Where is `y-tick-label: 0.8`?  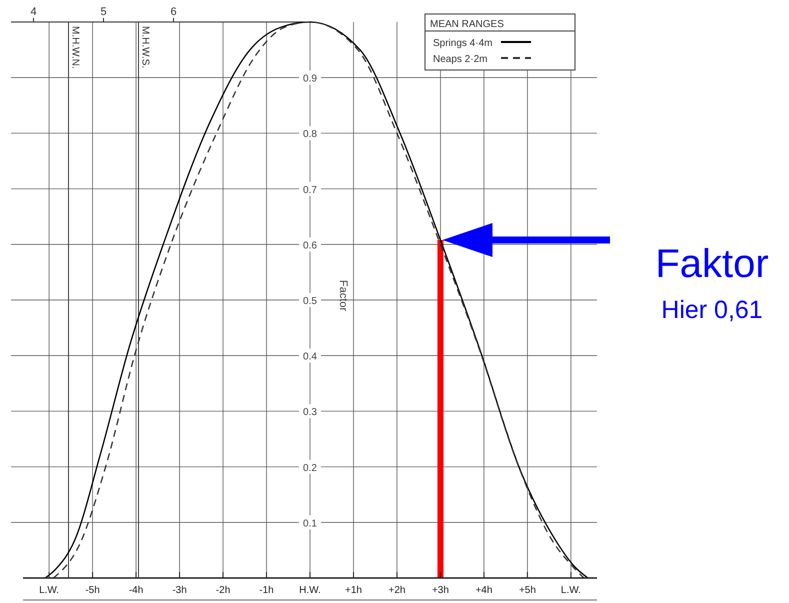 y-tick-label: 0.8 is located at coordinates (310, 134).